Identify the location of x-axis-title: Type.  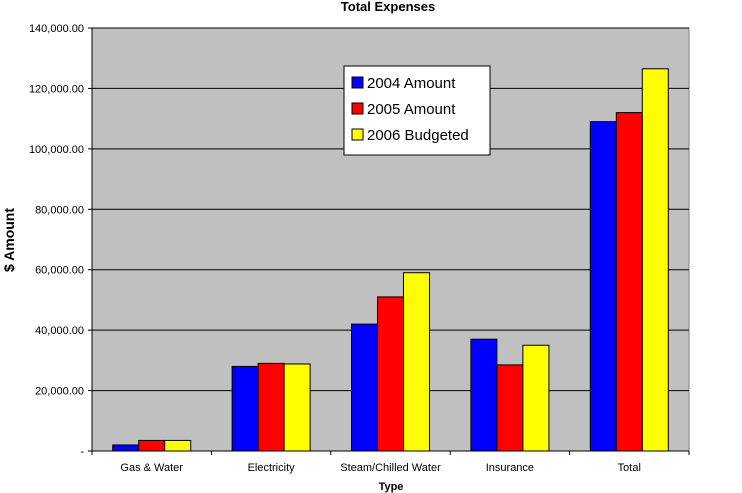
(391, 487).